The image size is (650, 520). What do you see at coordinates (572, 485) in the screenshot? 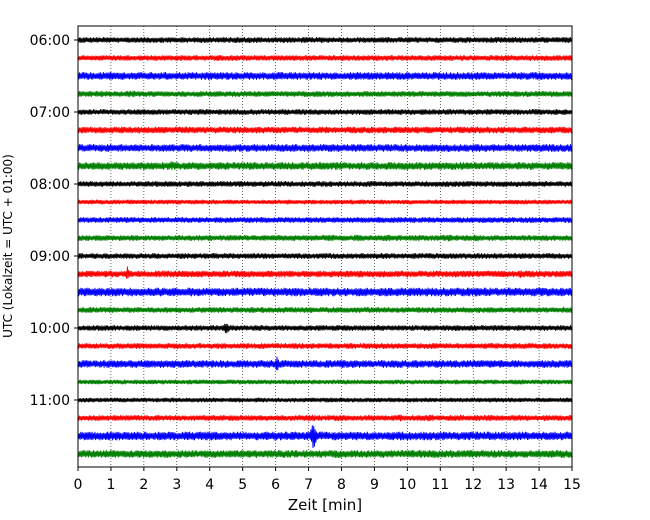
I see `x-tick-label: 15` at bounding box center [572, 485].